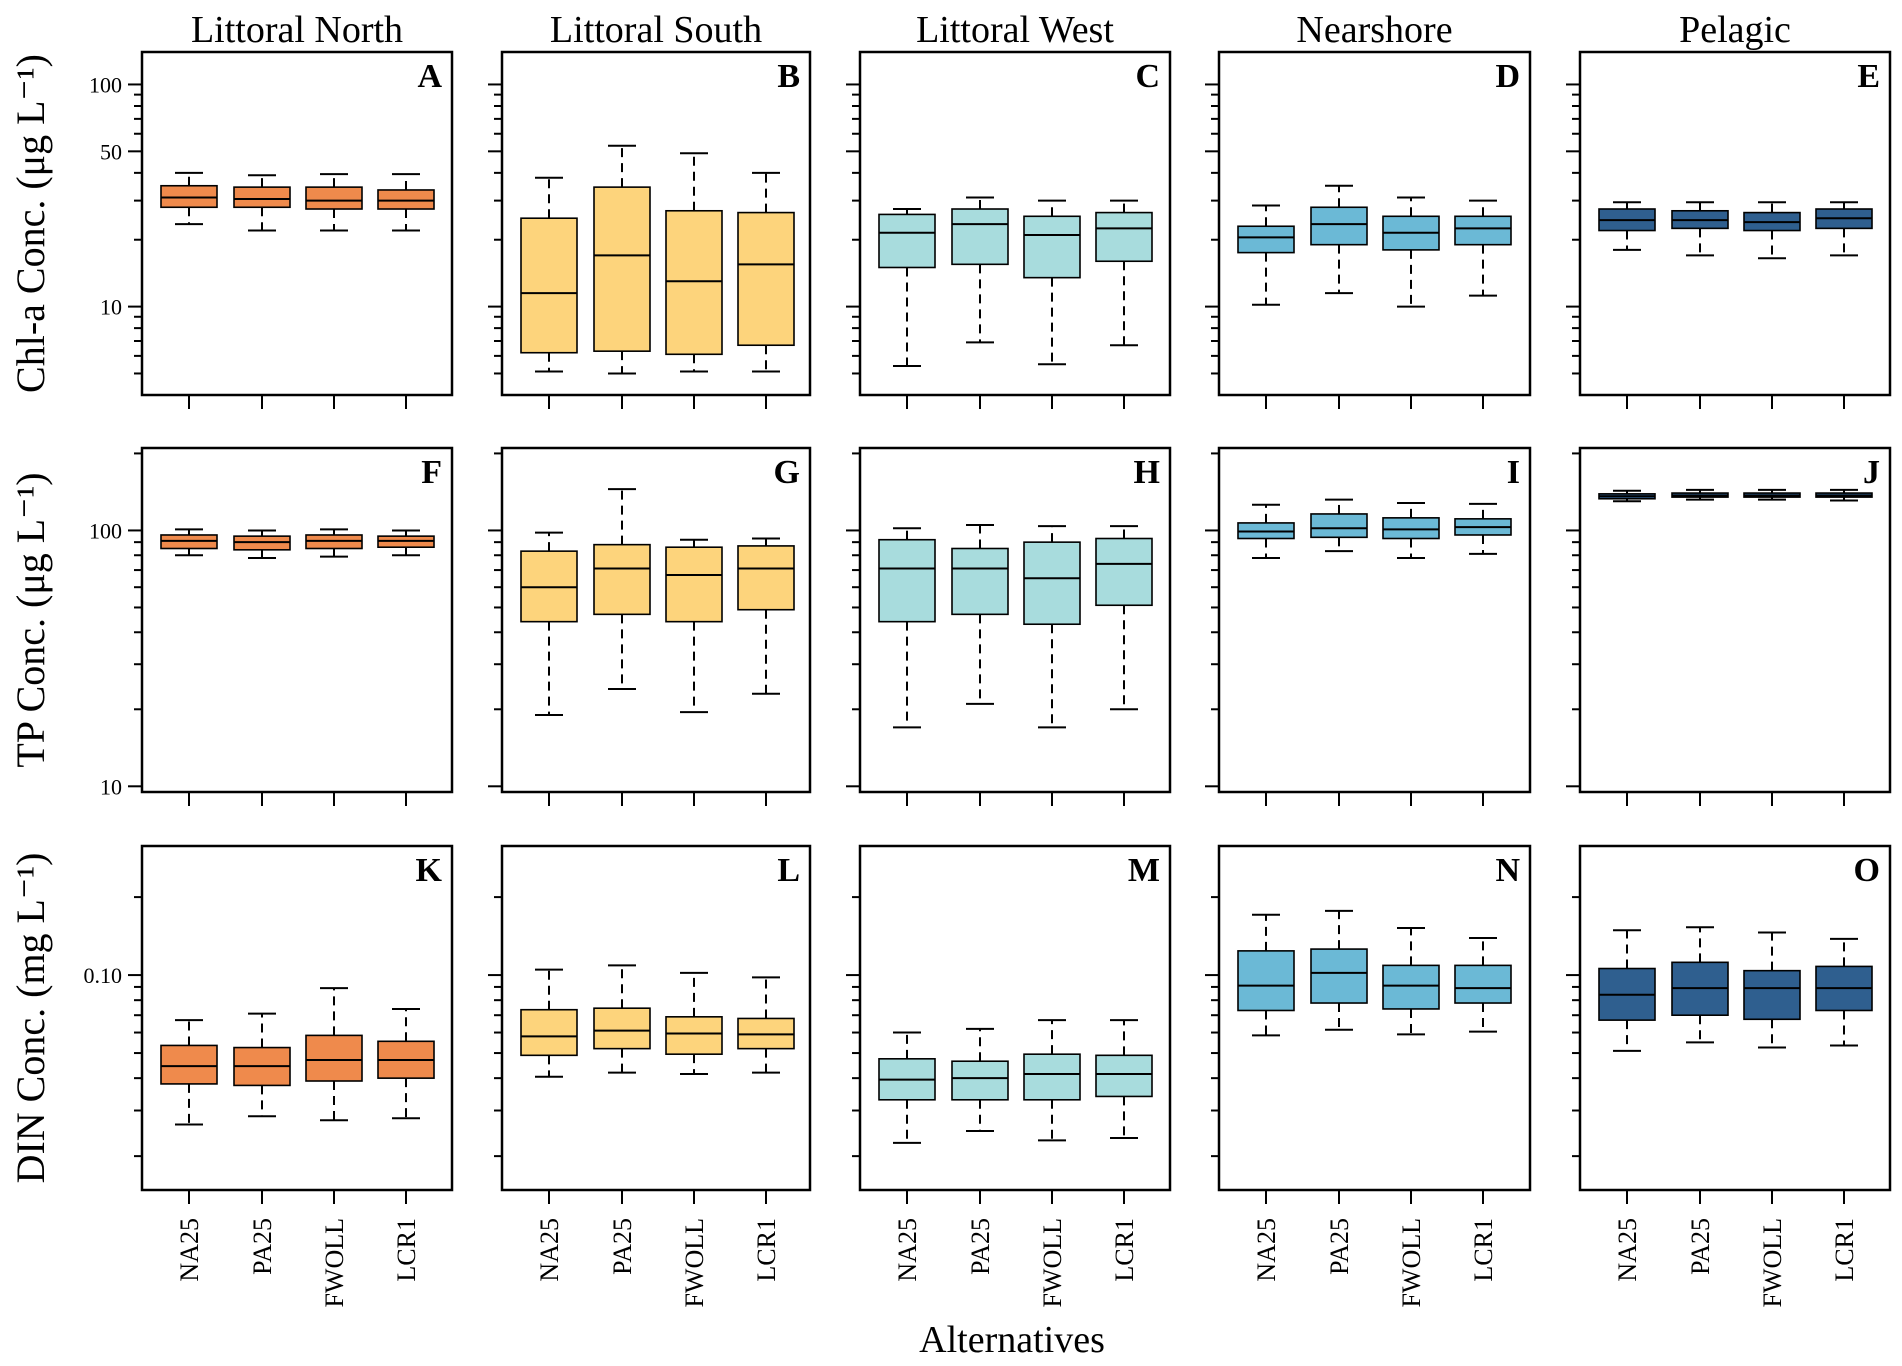 The height and width of the screenshot is (1366, 1902). What do you see at coordinates (549, 285) in the screenshot?
I see `panel-b-na25-box` at bounding box center [549, 285].